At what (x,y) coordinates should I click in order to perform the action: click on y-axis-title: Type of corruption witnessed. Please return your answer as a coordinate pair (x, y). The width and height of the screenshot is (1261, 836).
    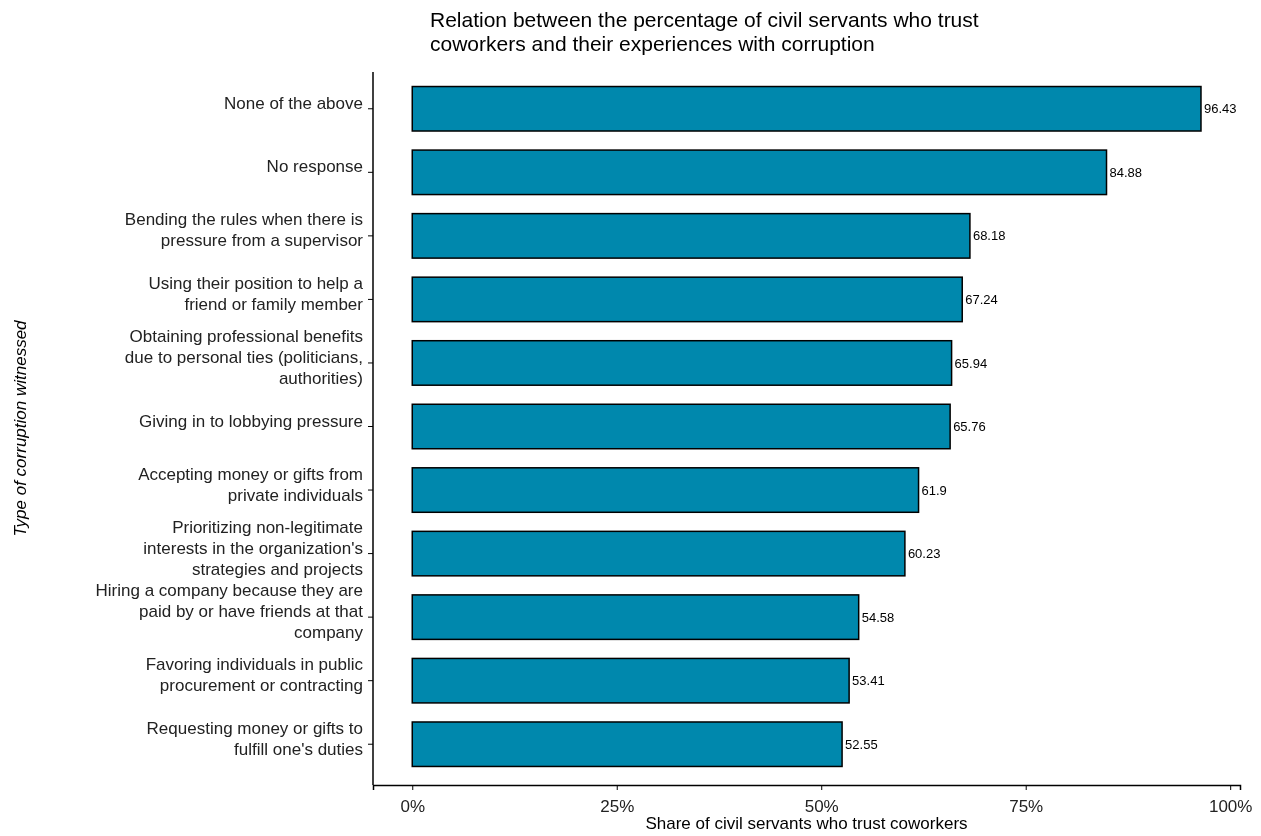
    Looking at the image, I should click on (20, 428).